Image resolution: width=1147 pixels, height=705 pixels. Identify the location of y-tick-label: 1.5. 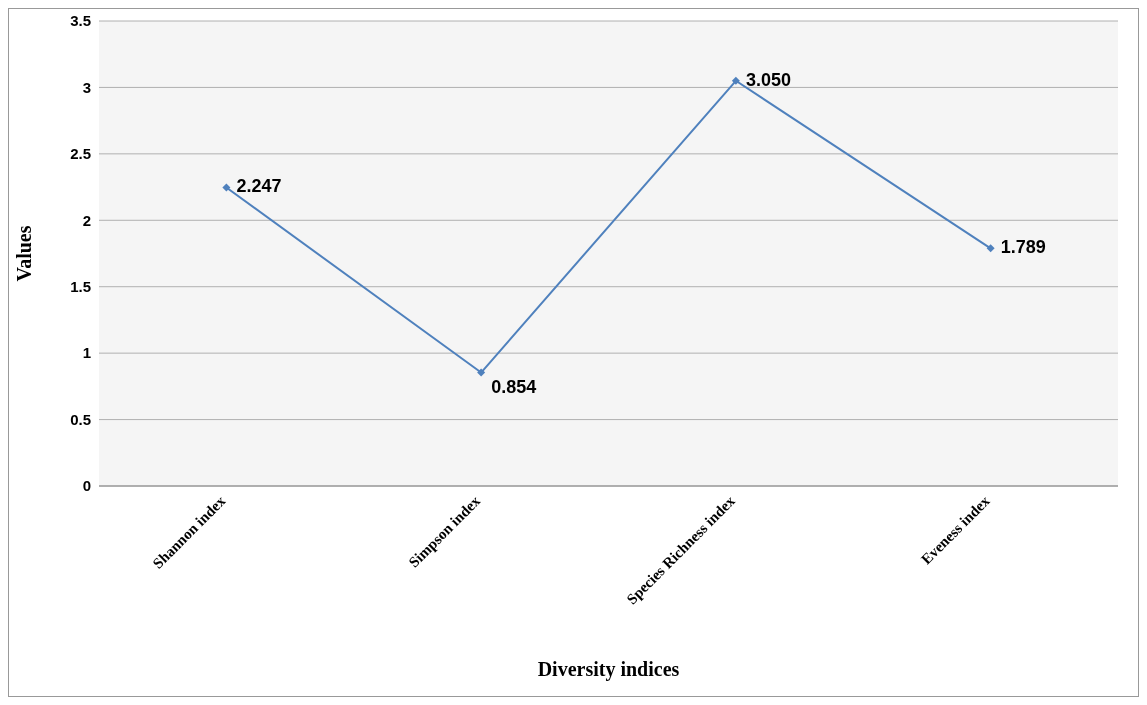
(80, 287).